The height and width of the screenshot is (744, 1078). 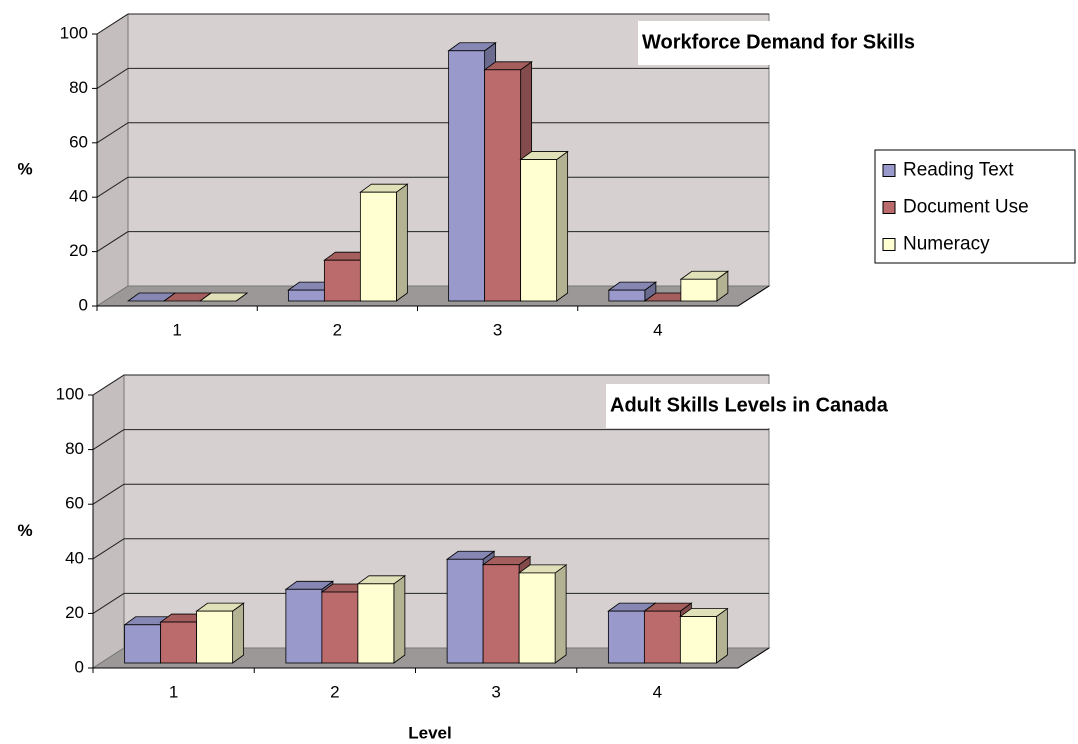 I want to click on legend-label: Document Use, so click(x=966, y=207).